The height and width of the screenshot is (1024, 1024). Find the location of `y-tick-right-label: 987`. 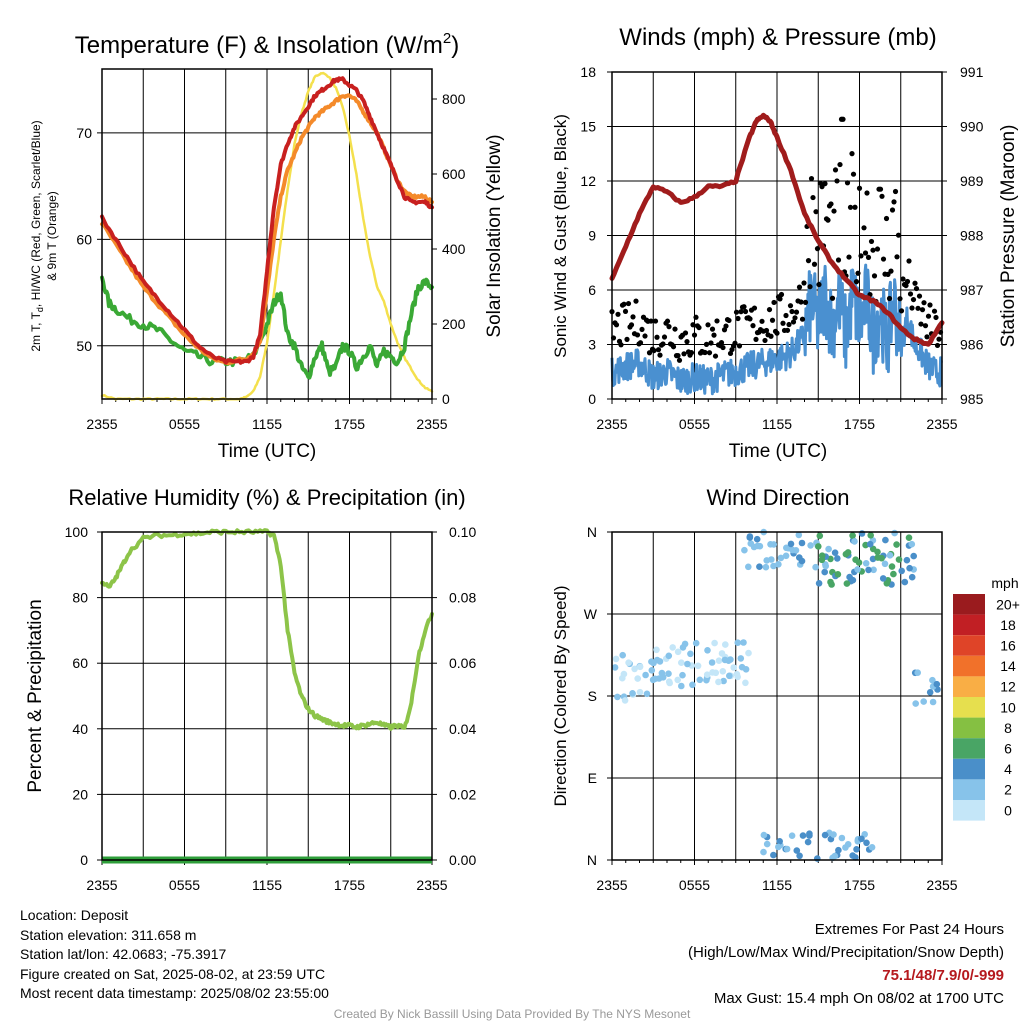

y-tick-right-label: 987 is located at coordinates (972, 290).